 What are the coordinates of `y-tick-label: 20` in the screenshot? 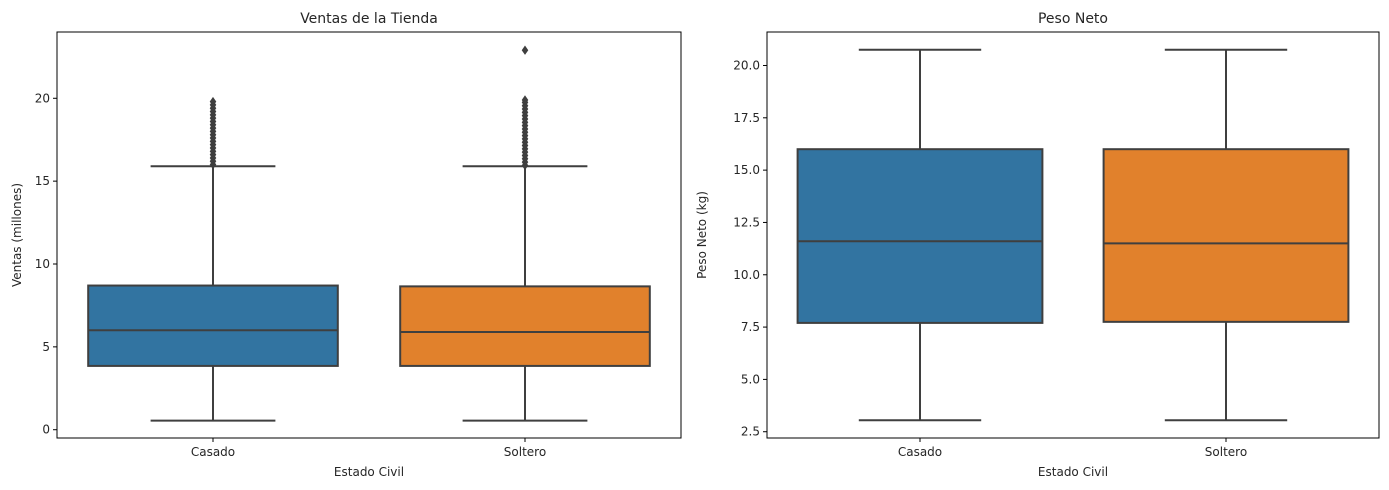 It's located at (42, 98).